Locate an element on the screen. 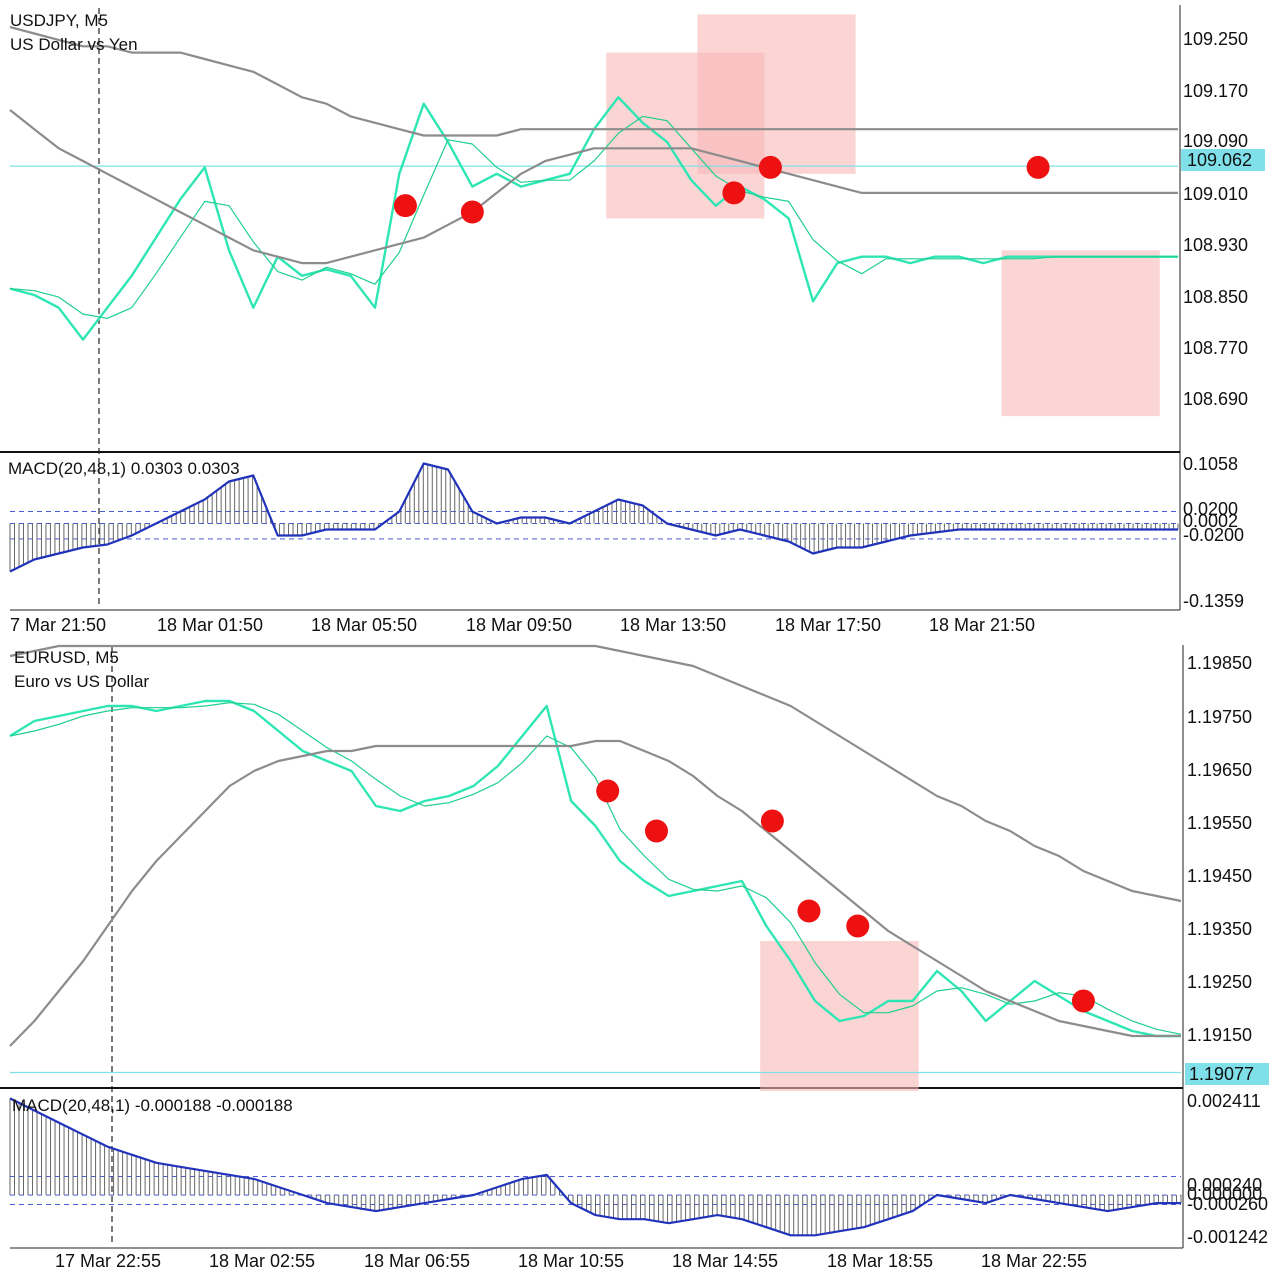 The height and width of the screenshot is (1280, 1280). price-tick-label: 1.19850 is located at coordinates (1219, 663).